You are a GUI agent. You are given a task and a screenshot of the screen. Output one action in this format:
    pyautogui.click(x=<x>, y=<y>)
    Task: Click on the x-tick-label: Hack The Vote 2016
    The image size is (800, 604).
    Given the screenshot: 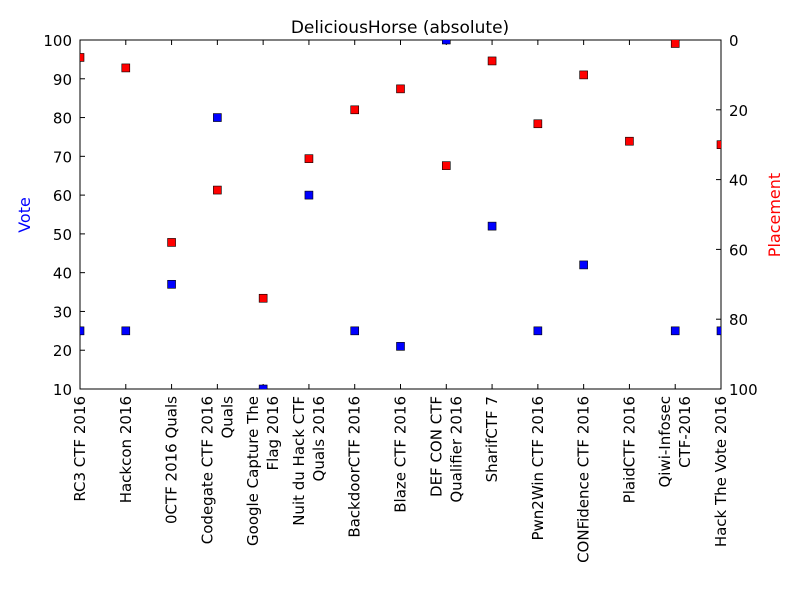 What is the action you would take?
    pyautogui.click(x=721, y=471)
    